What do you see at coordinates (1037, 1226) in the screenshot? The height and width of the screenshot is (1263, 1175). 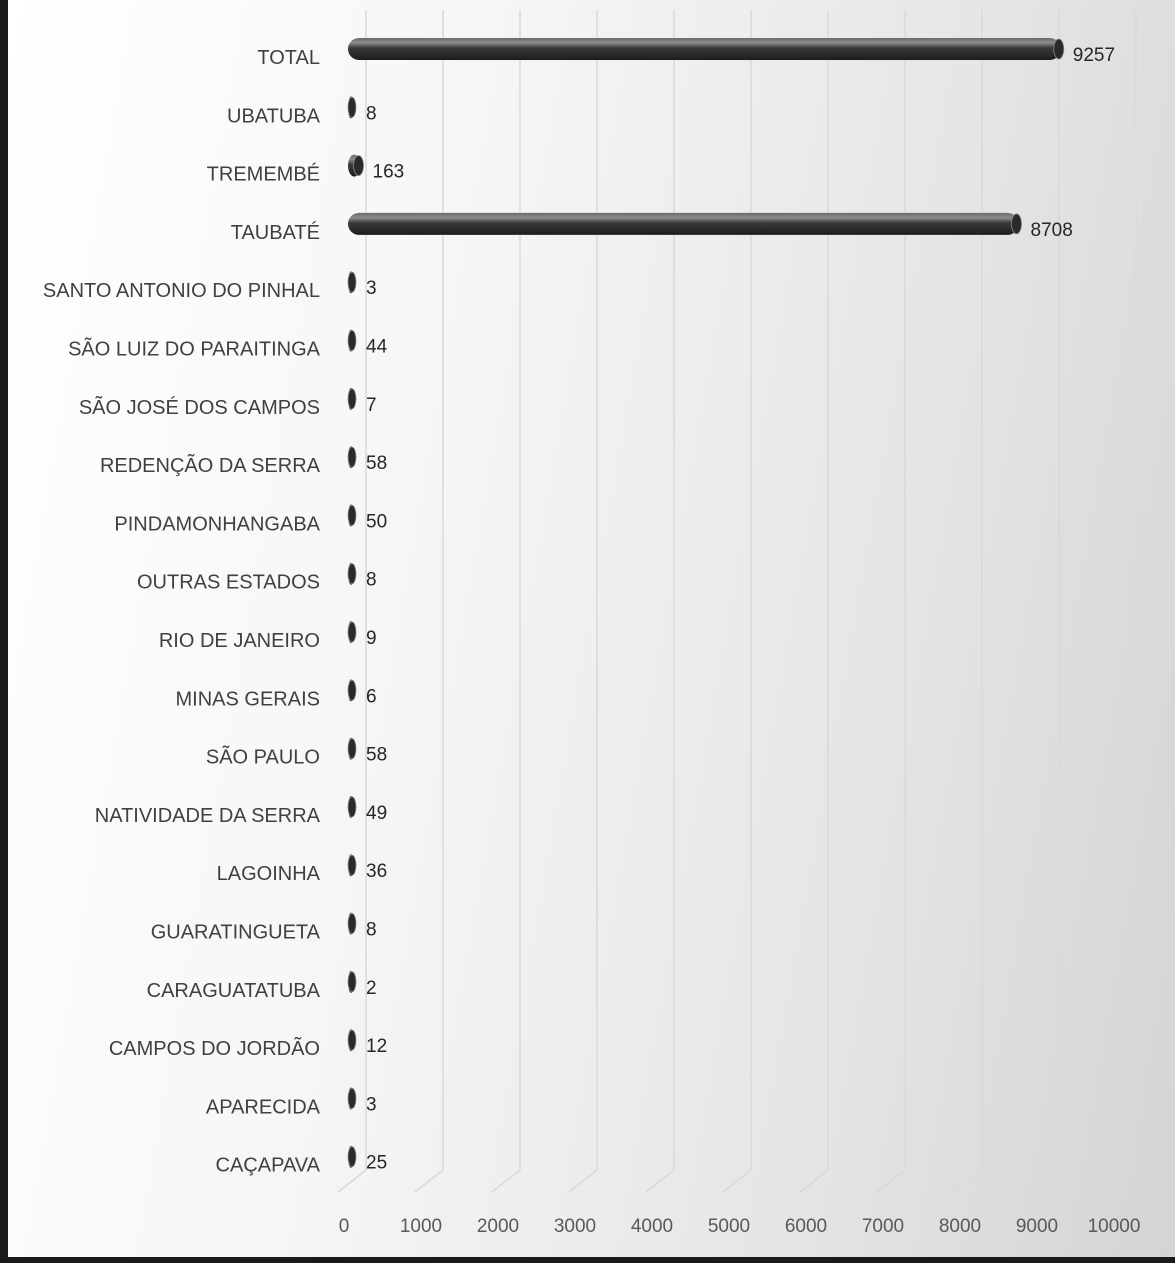 I see `x-tick-label: 9000` at bounding box center [1037, 1226].